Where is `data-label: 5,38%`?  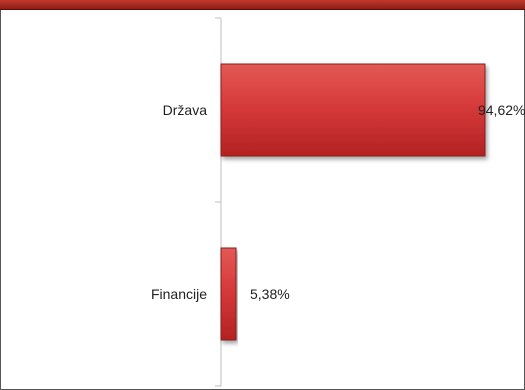 data-label: 5,38% is located at coordinates (270, 294).